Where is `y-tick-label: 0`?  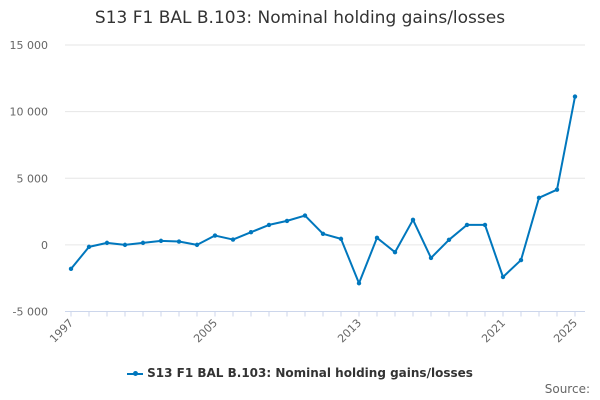
y-tick-label: 0 is located at coordinates (44, 245).